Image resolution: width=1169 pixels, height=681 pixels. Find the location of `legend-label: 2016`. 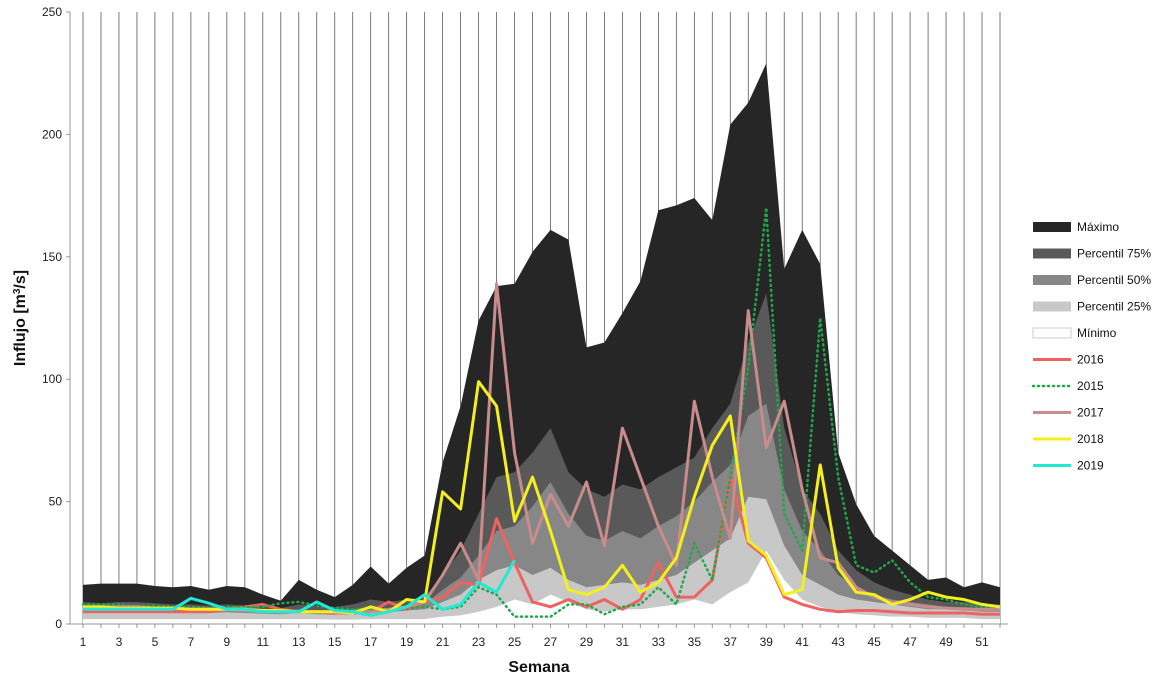

legend-label: 2016 is located at coordinates (1090, 360).